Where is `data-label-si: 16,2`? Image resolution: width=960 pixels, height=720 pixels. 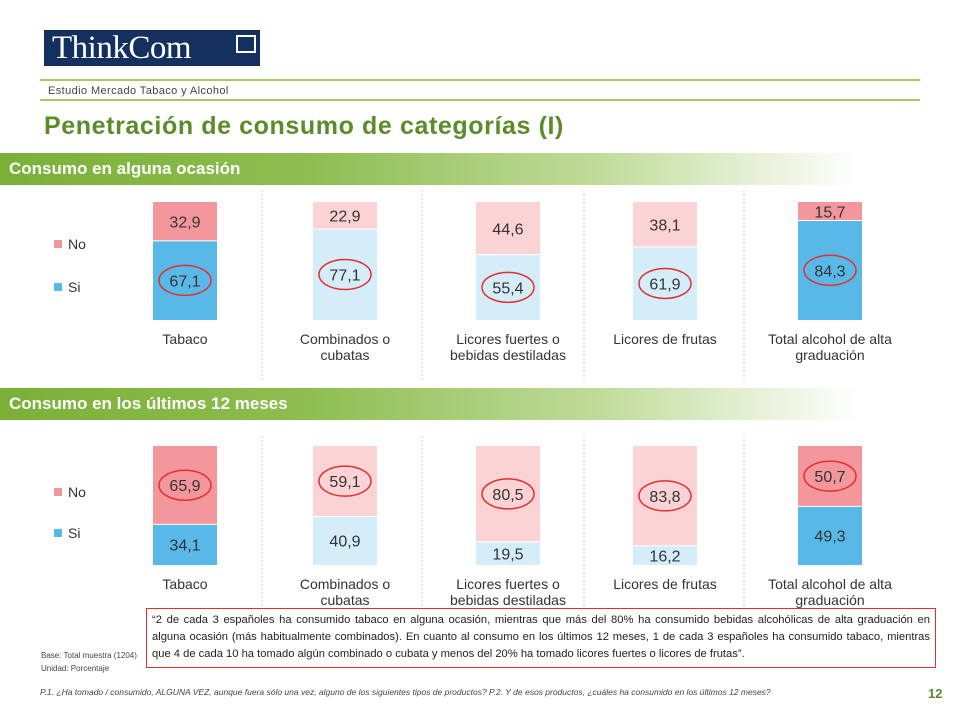
data-label-si: 16,2 is located at coordinates (664, 556).